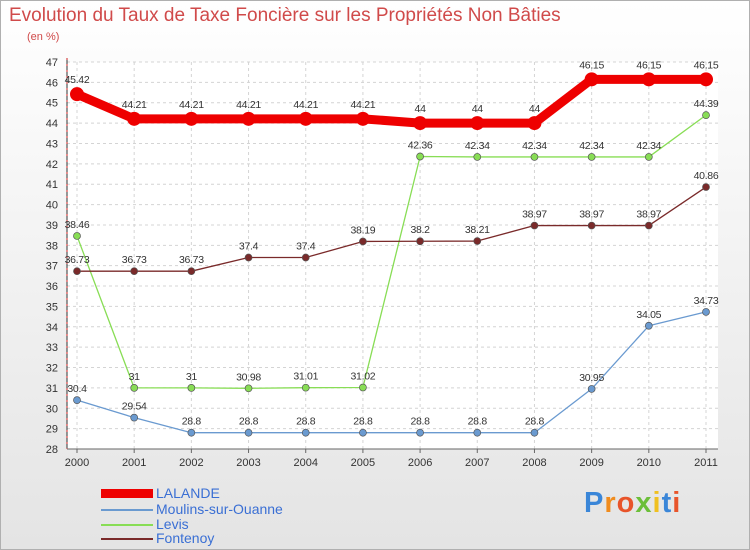 This screenshot has width=750, height=550. Describe the element at coordinates (77, 463) in the screenshot. I see `x-tick-label: 2000` at that location.